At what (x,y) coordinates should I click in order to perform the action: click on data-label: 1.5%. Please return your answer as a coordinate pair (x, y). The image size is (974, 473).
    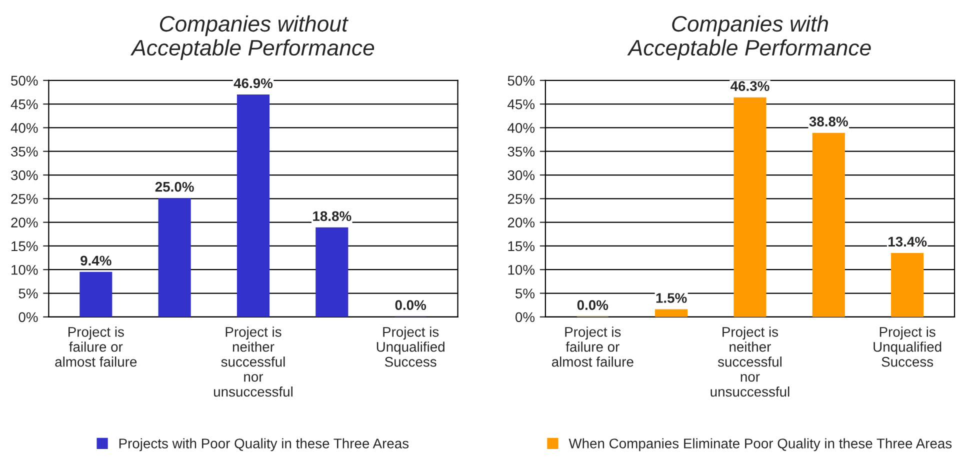
    Looking at the image, I should click on (671, 298).